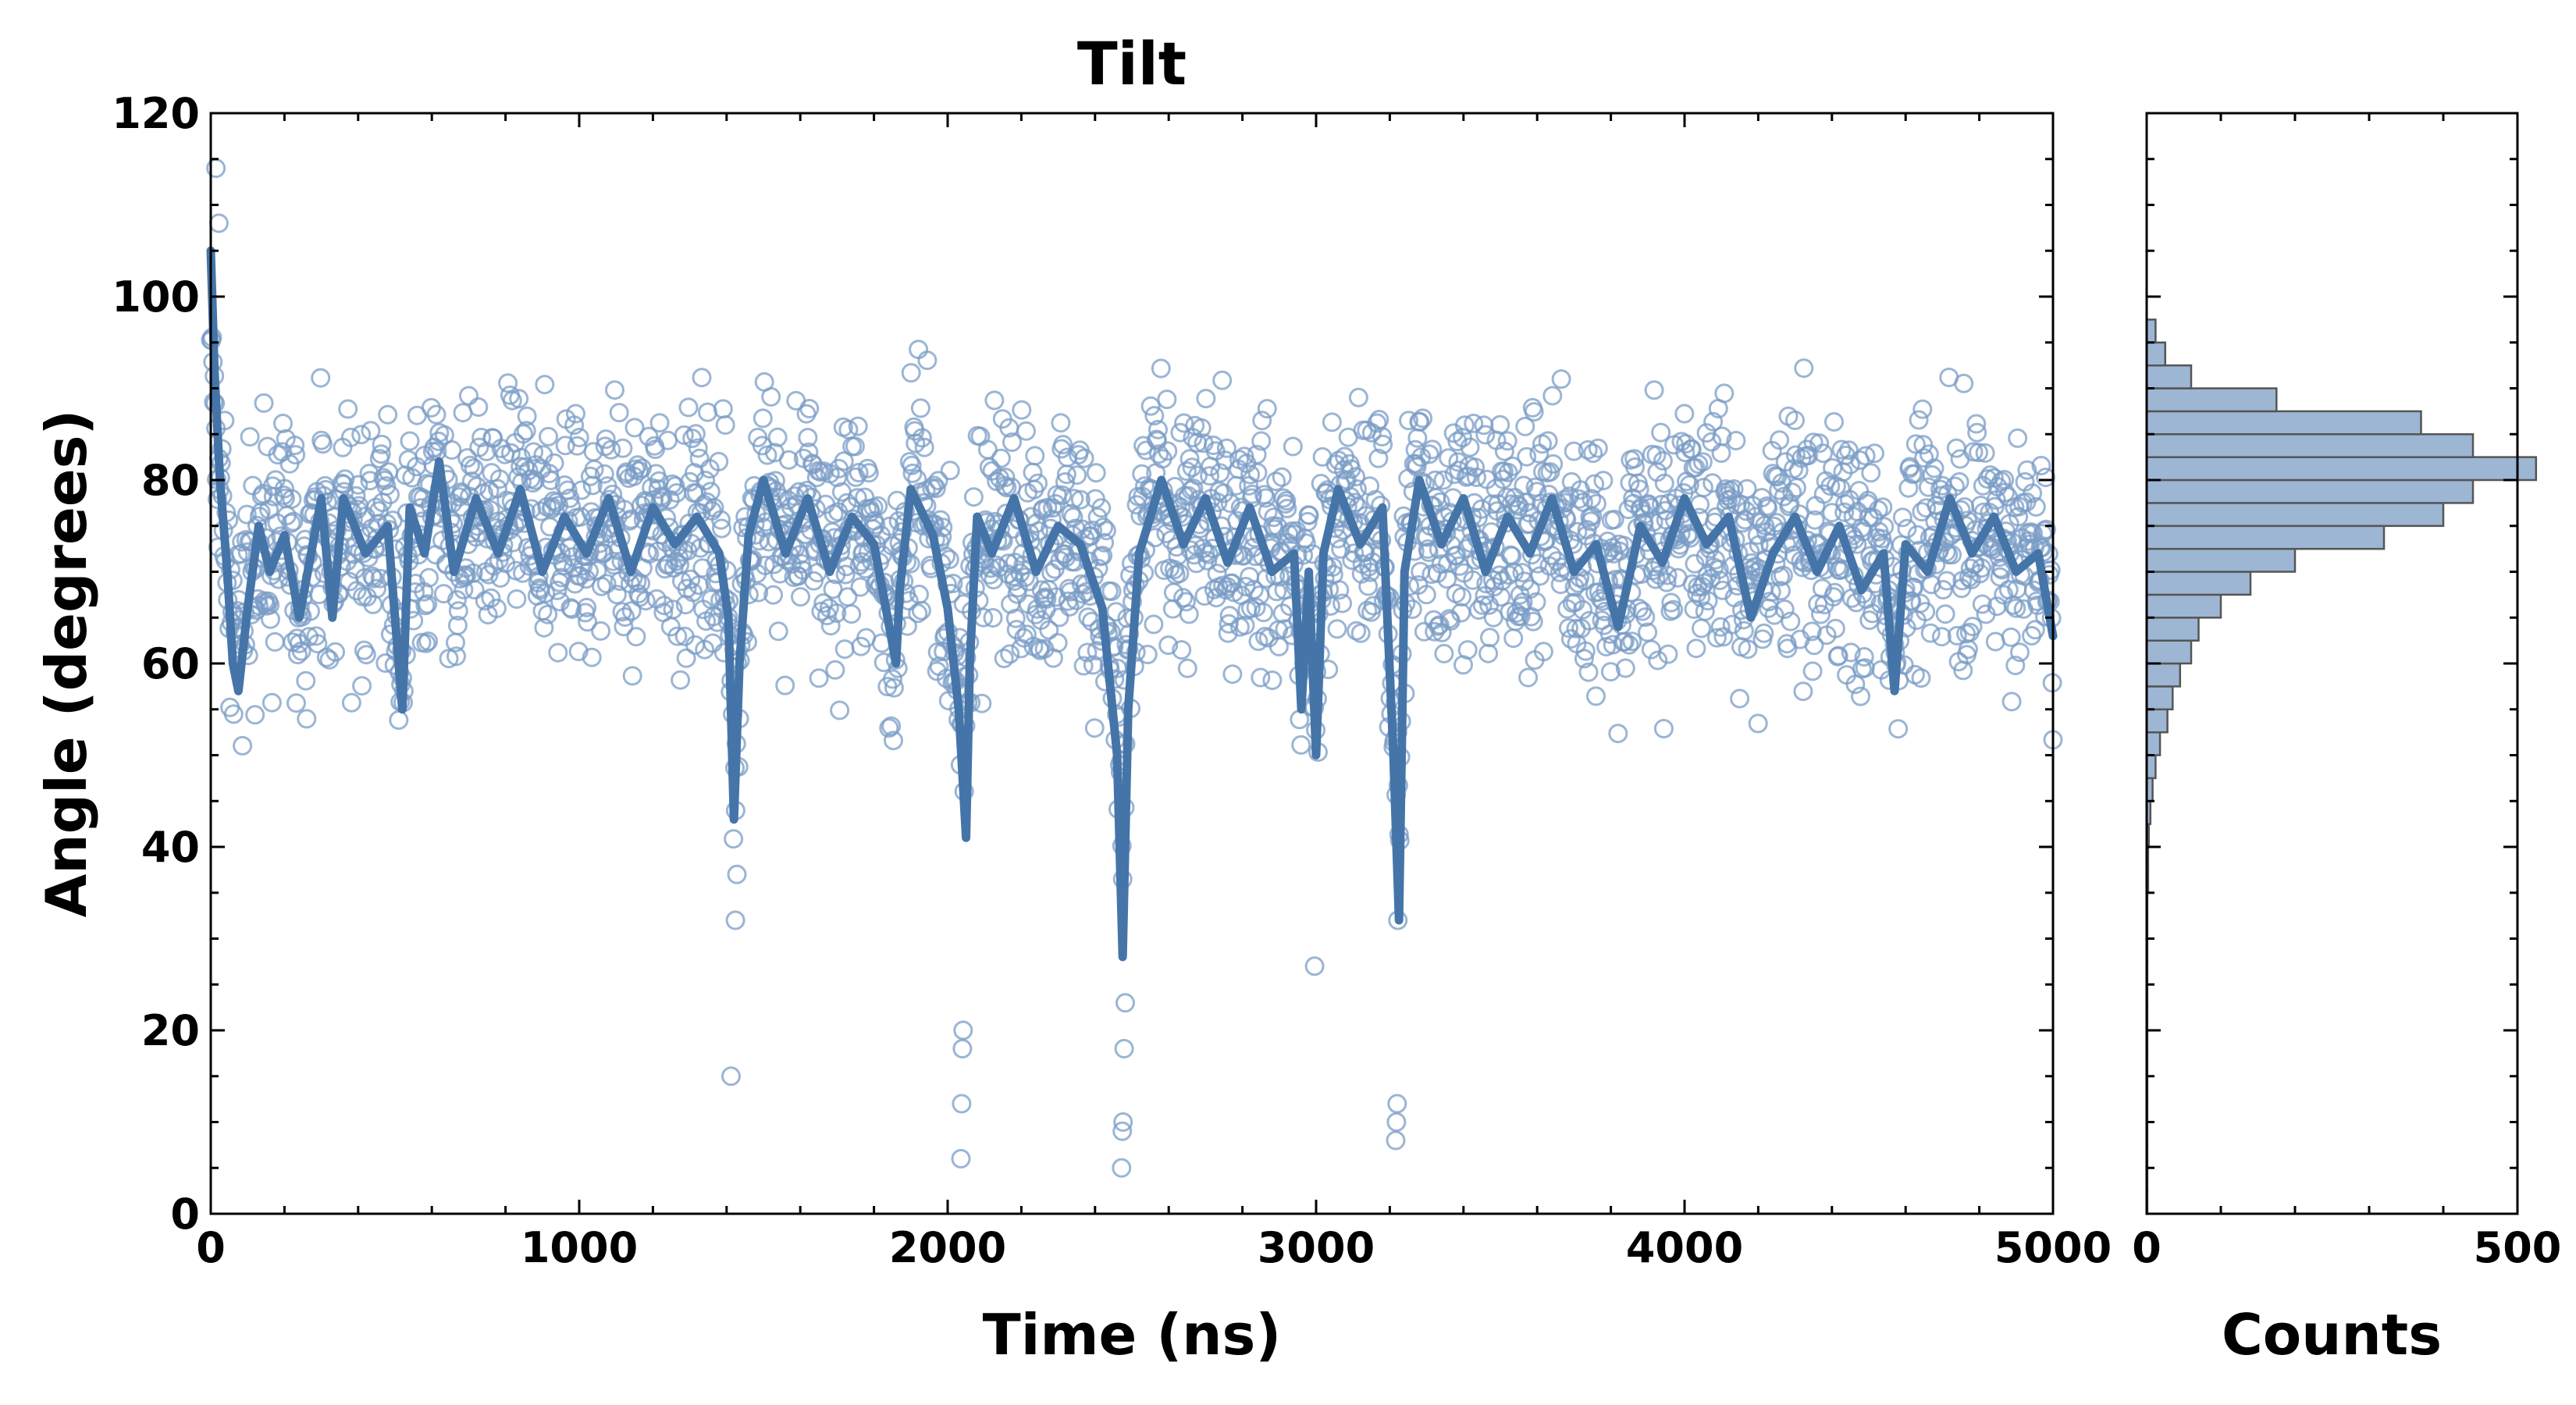 This screenshot has width=2576, height=1405. I want to click on x-axis-label: Time (ns), so click(1132, 1335).